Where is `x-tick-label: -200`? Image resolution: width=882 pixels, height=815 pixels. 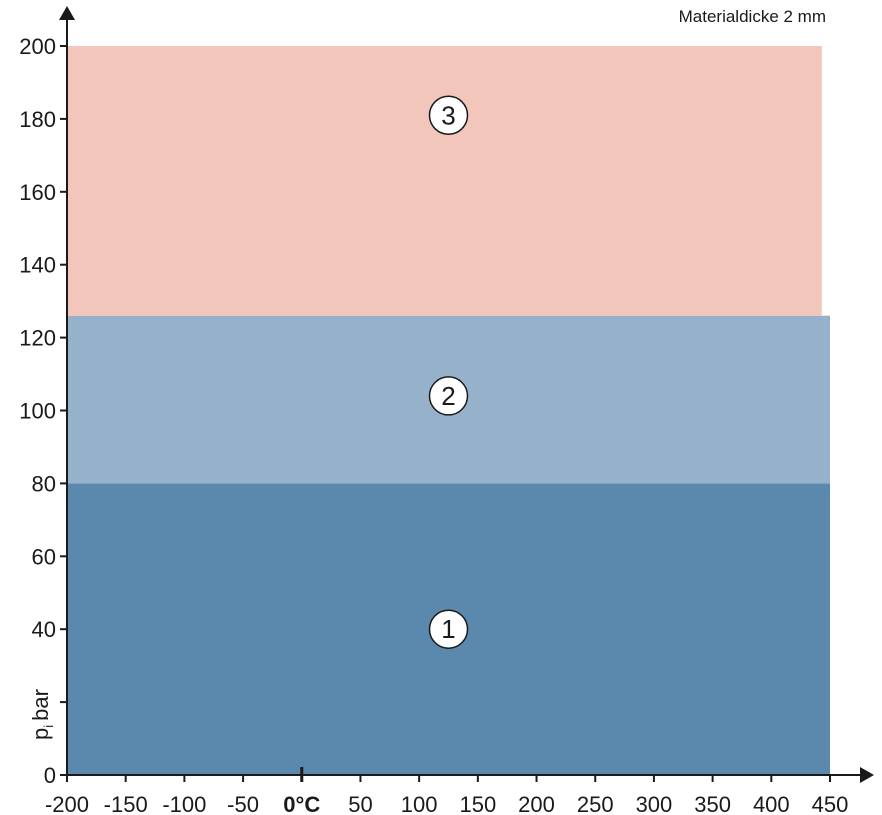
x-tick-label: -200 is located at coordinates (67, 803).